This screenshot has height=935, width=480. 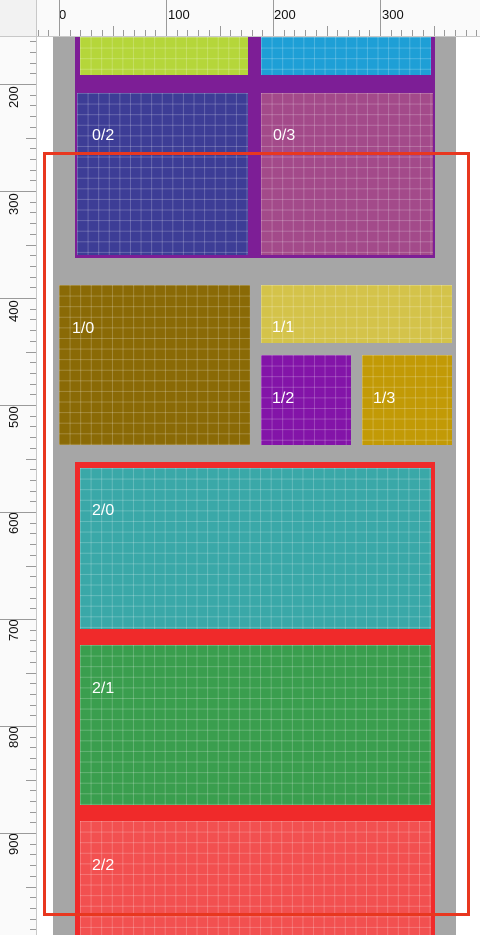 I want to click on ruler-left-label-900: 900, so click(x=13, y=844).